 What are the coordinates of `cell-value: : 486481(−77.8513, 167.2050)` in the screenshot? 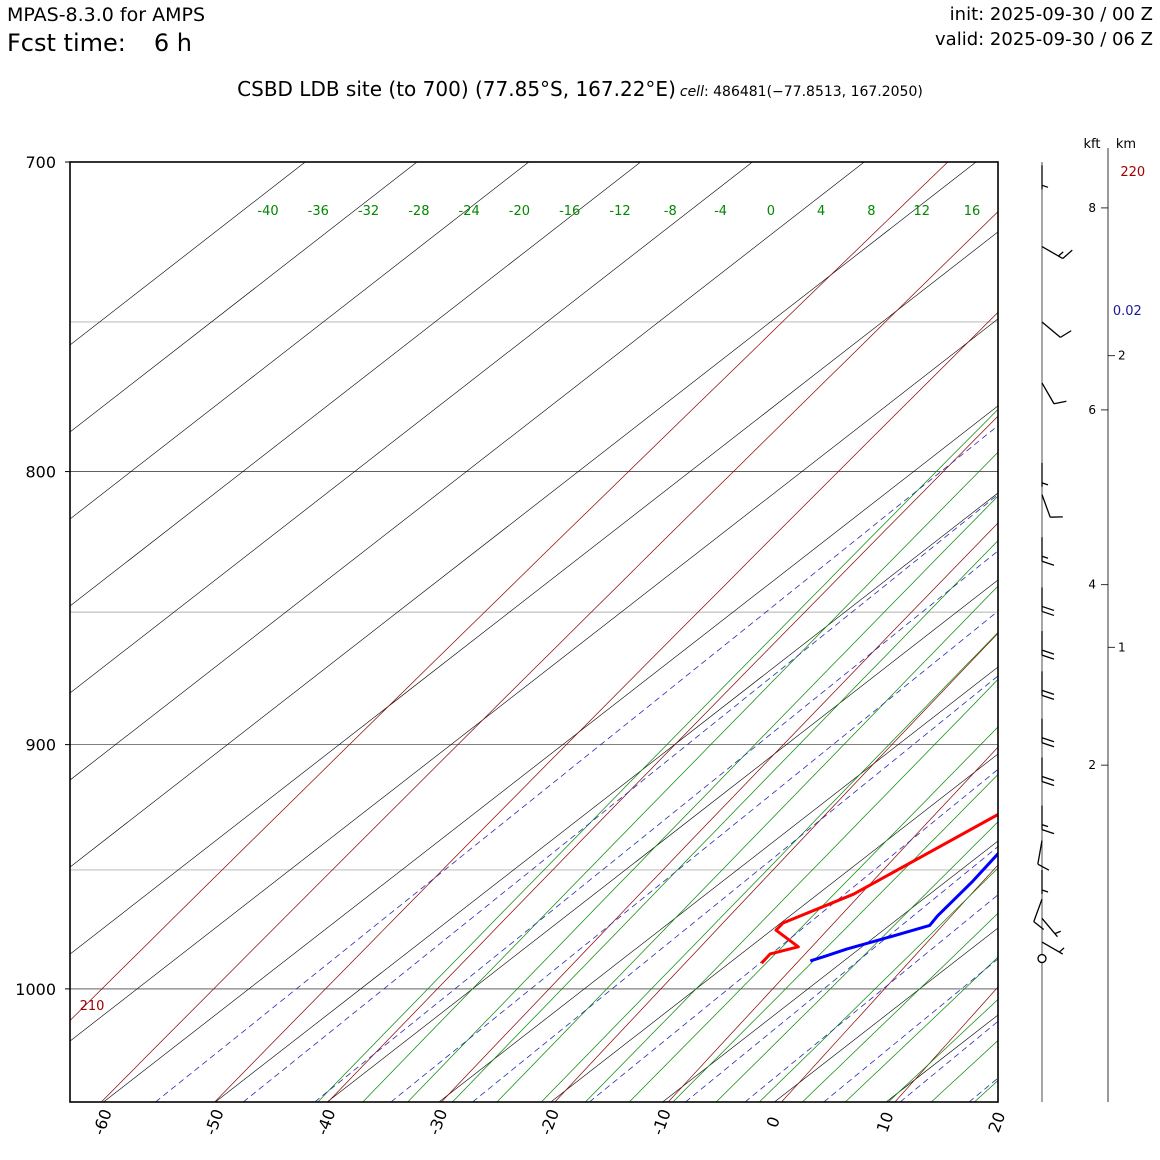 It's located at (813, 92).